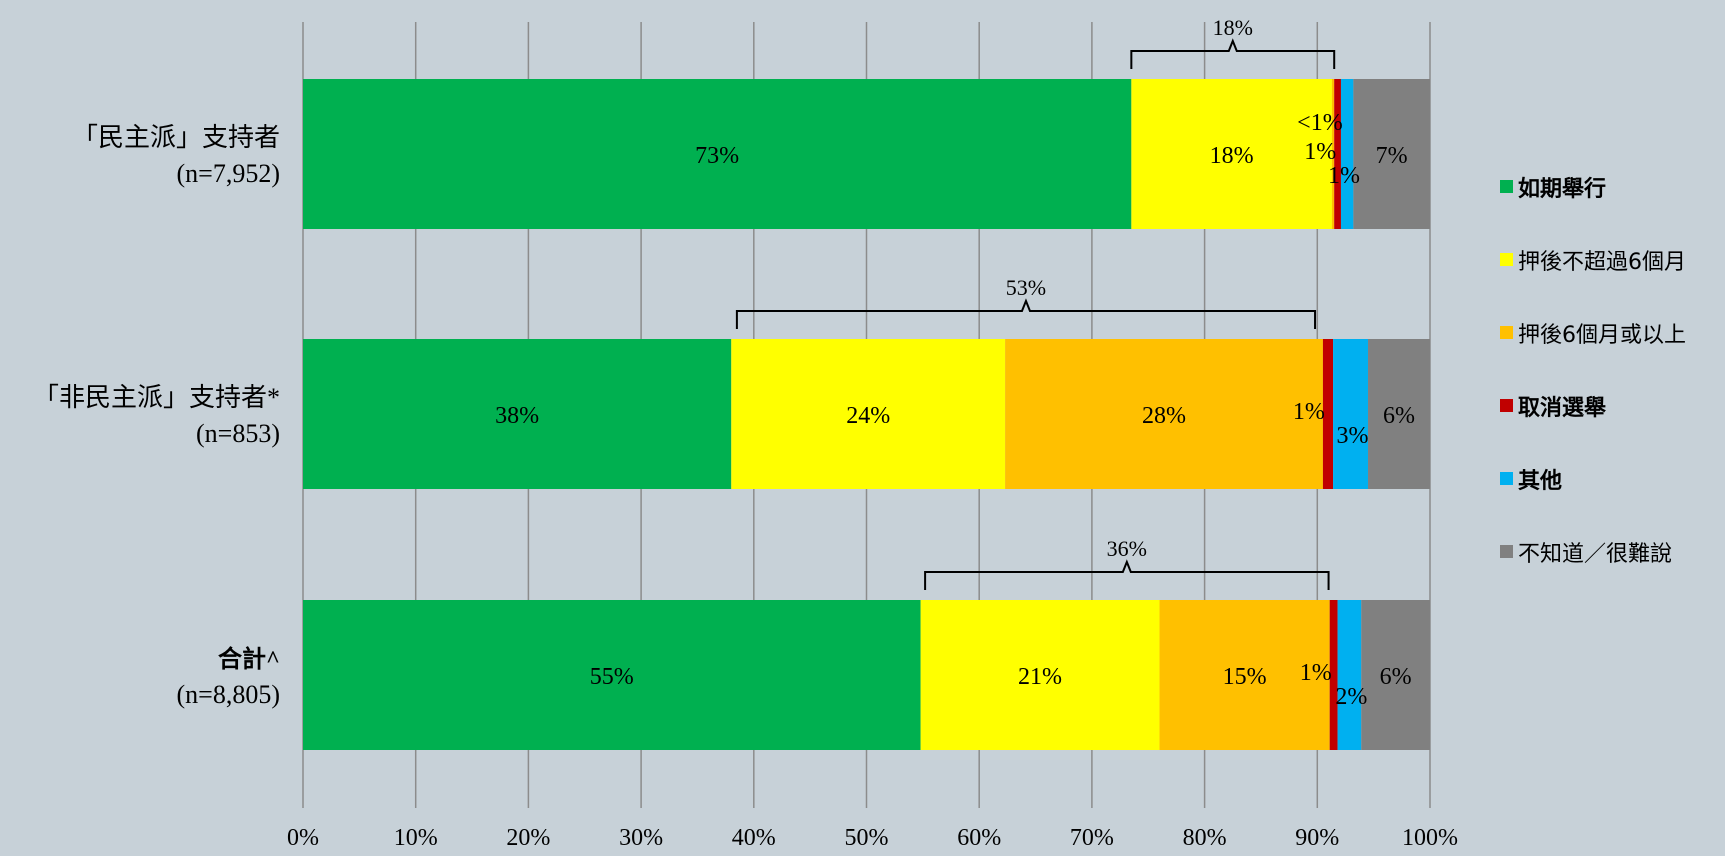  I want to click on data-label: 7%, so click(1392, 156).